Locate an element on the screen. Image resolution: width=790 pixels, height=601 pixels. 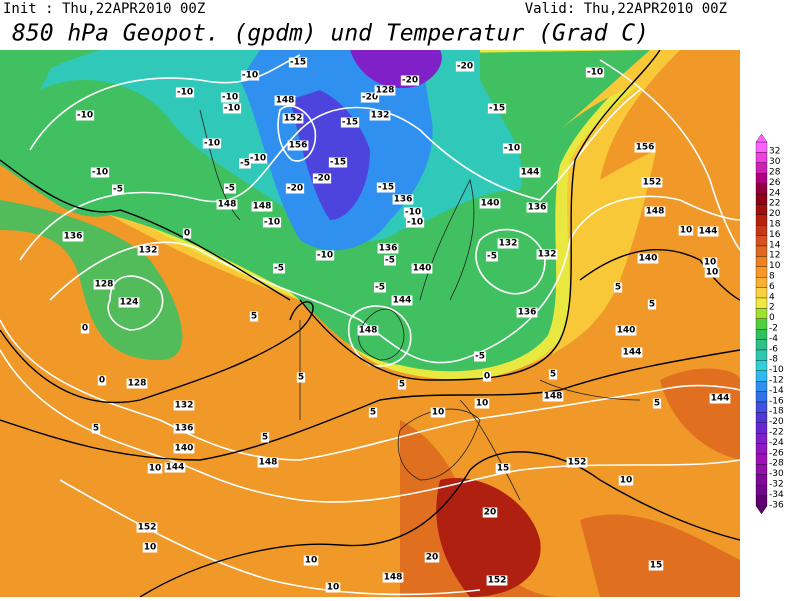
contour-label: 144 is located at coordinates (708, 232).